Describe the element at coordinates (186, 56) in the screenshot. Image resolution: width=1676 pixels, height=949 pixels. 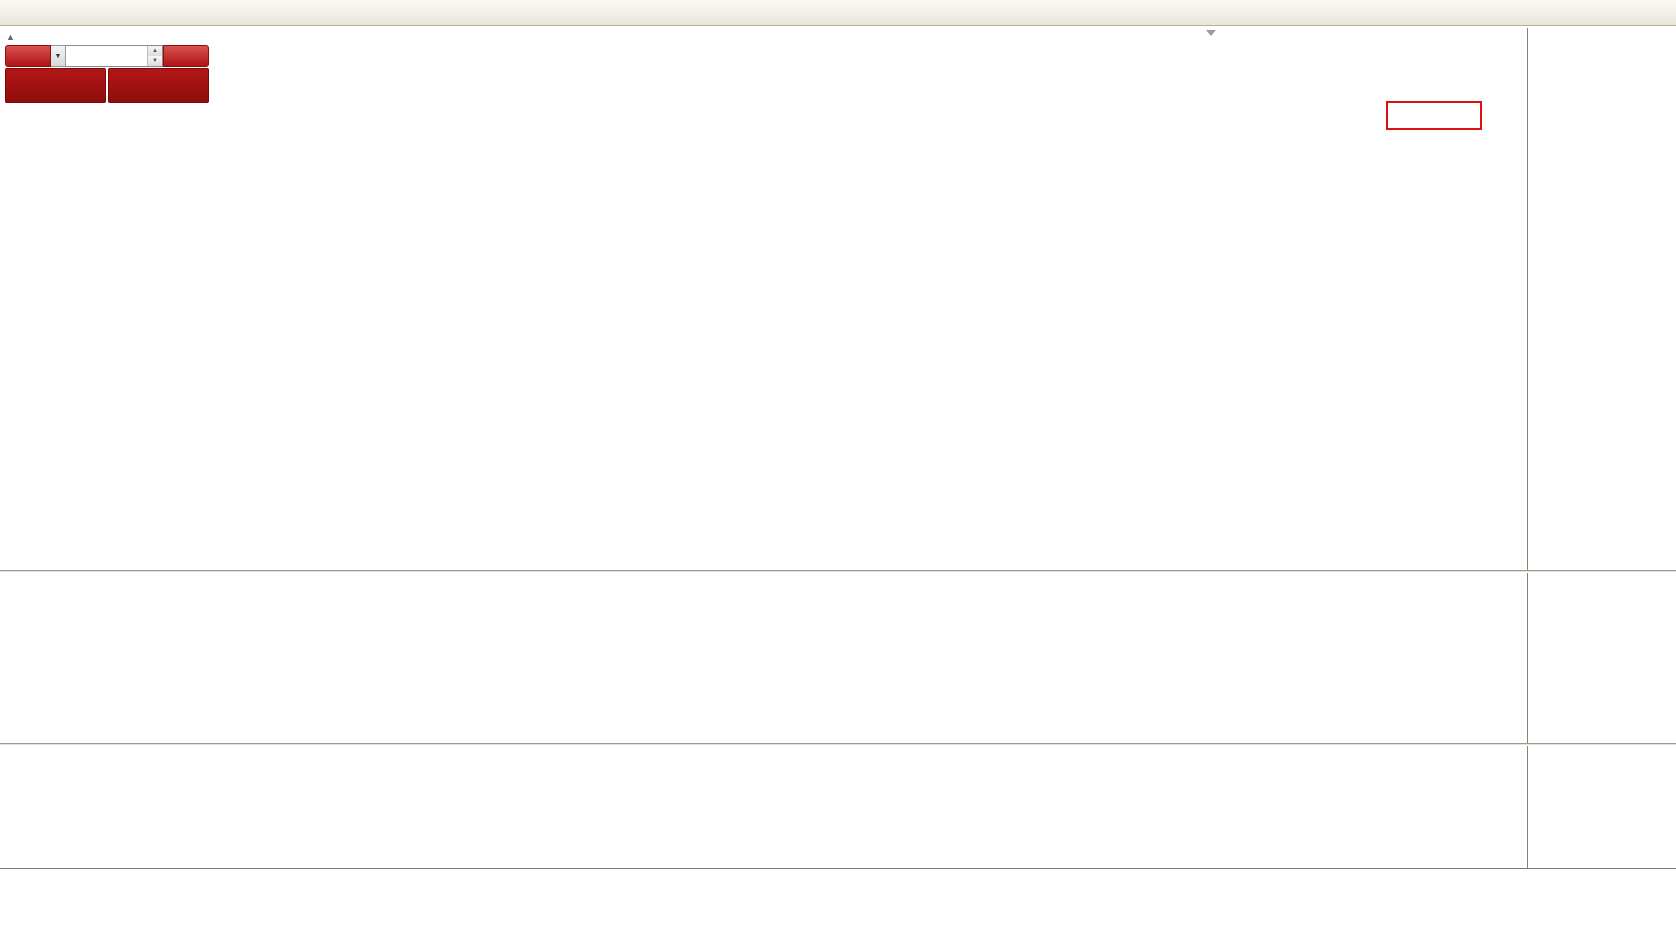
I see `buy-button` at that location.